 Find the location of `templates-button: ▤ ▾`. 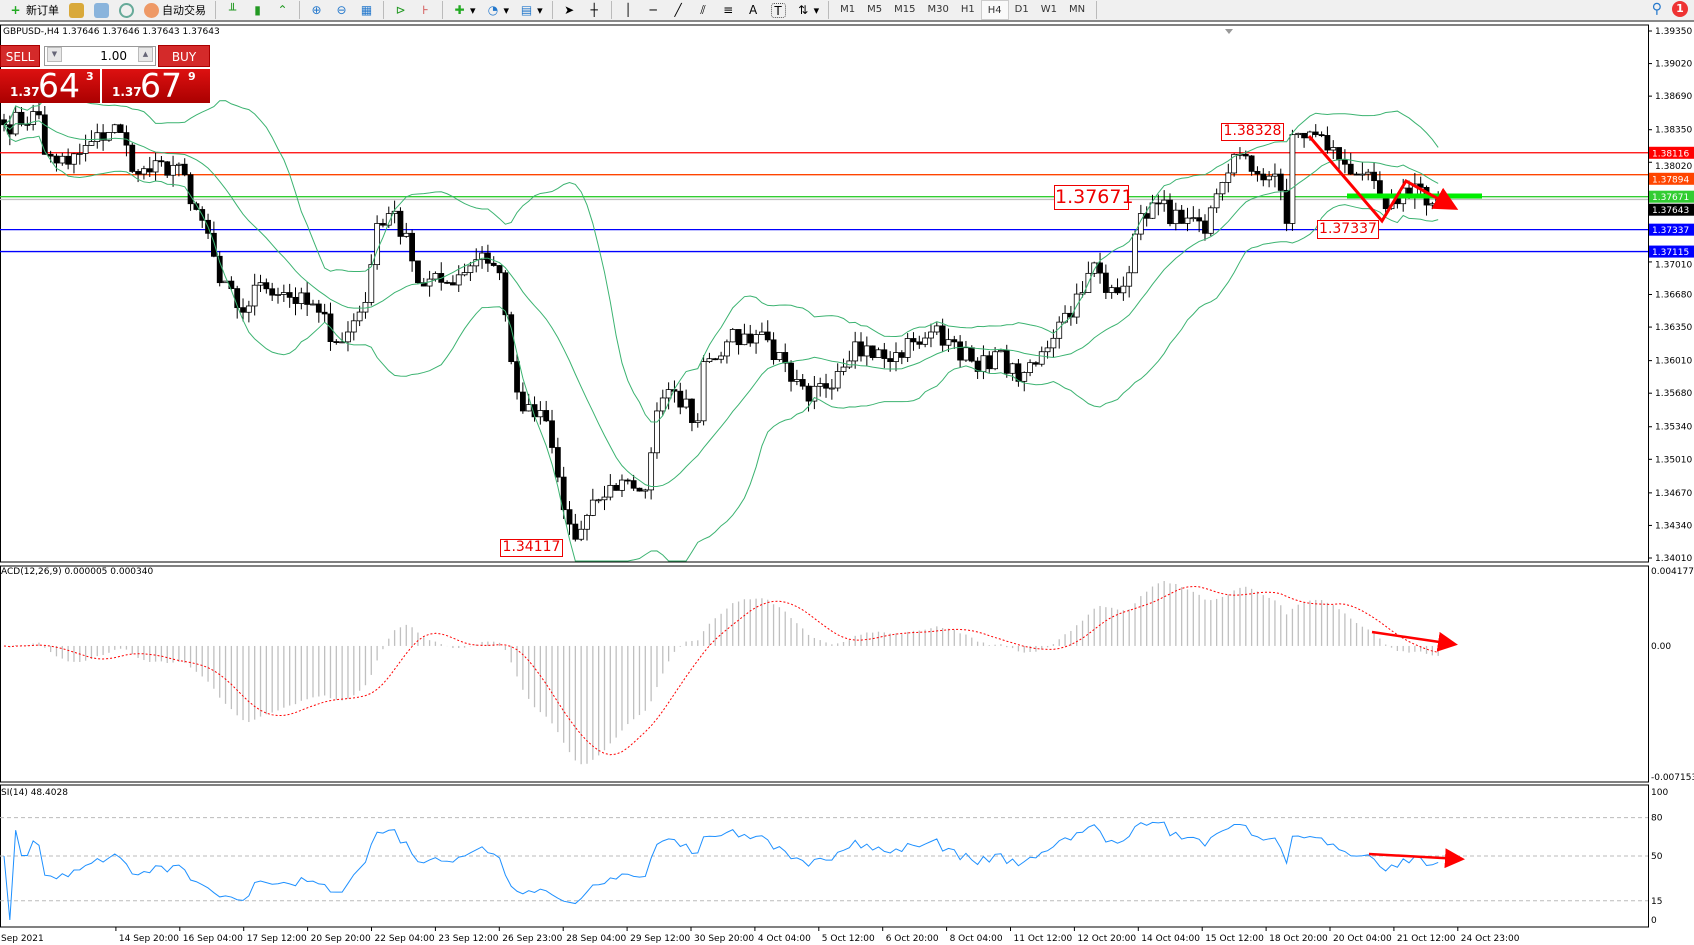

templates-button: ▤ ▾ is located at coordinates (531, 9).